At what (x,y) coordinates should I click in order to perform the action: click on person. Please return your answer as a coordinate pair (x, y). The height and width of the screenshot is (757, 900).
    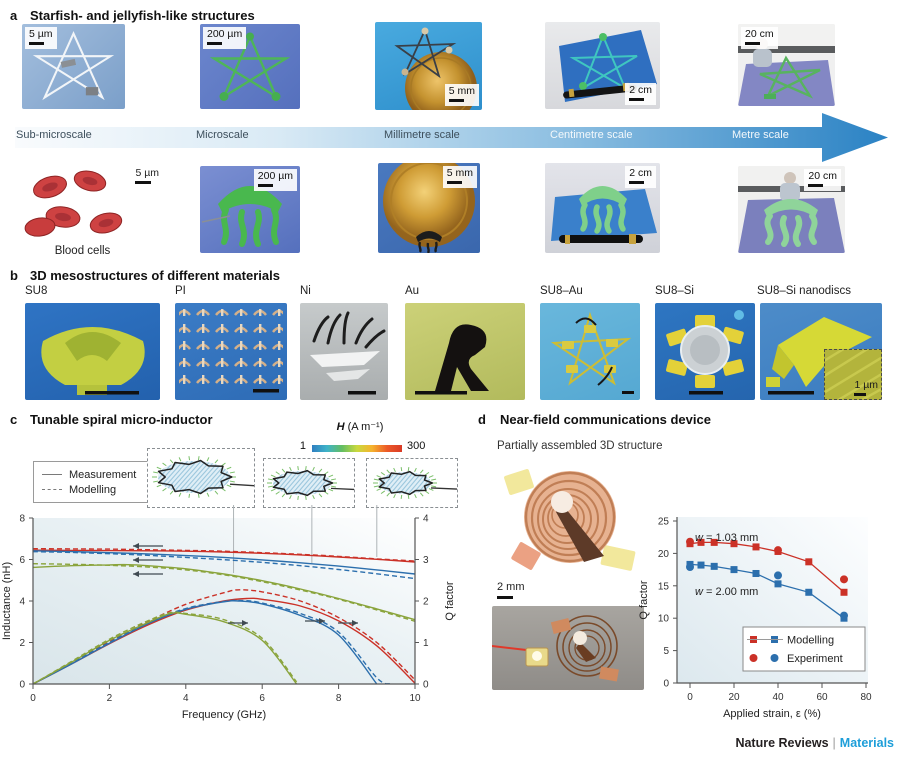
    Looking at the image, I should click on (790, 178).